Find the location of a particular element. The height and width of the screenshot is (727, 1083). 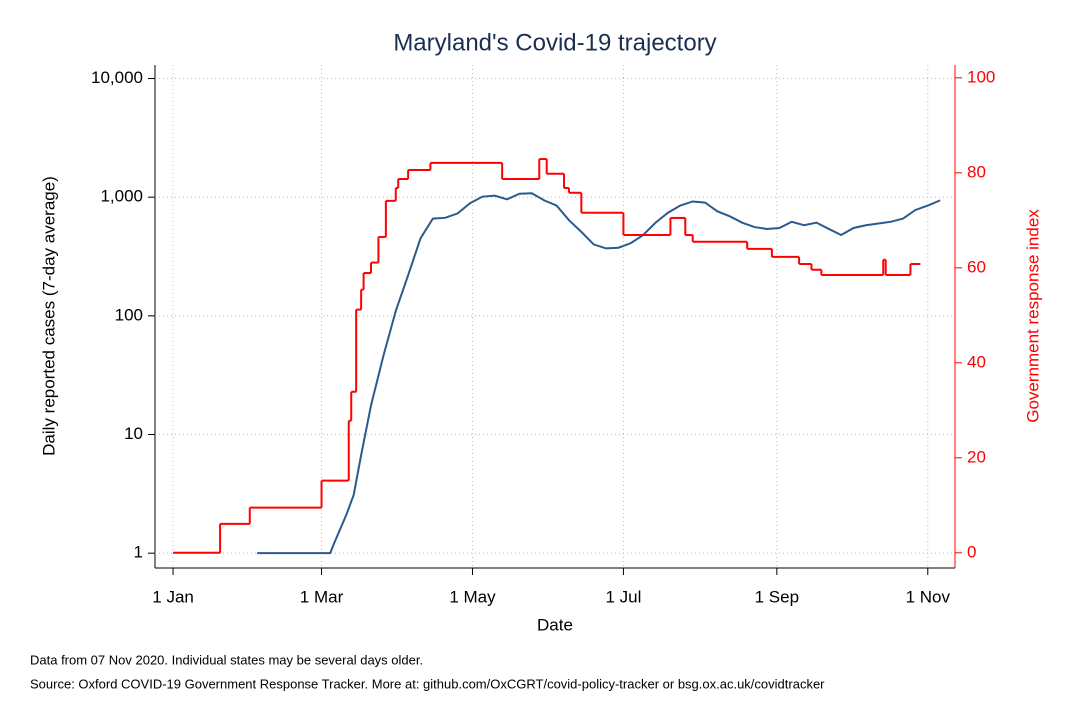

x-tick-label: 1 Jan is located at coordinates (173, 596).